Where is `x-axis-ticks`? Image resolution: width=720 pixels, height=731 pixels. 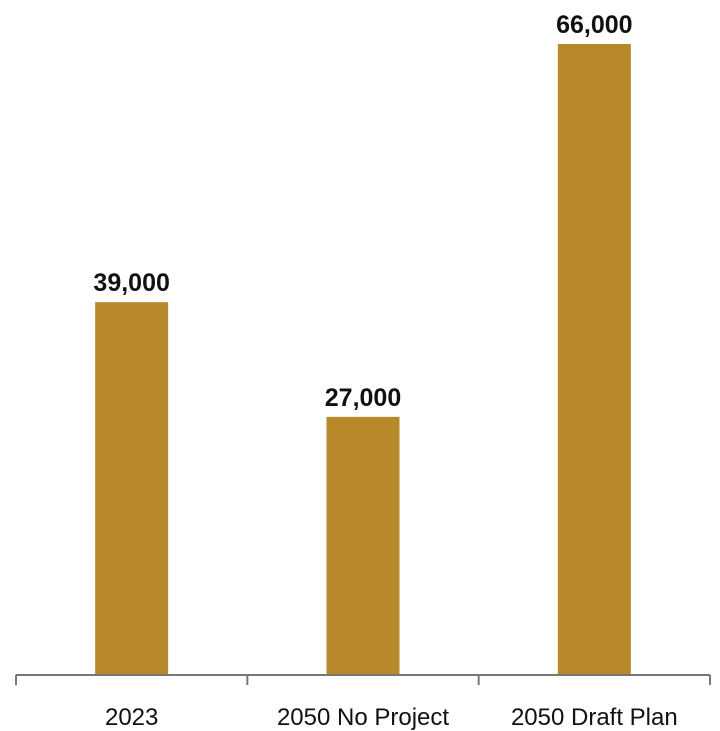
x-axis-ticks is located at coordinates (363, 680).